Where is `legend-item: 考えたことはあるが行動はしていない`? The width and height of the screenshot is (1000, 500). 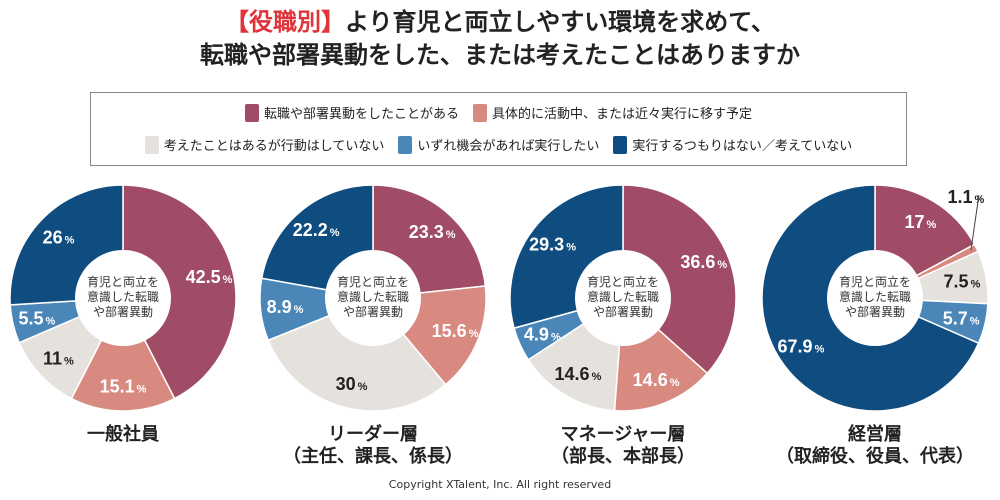 legend-item: 考えたことはあるが行動はしていない is located at coordinates (264, 144).